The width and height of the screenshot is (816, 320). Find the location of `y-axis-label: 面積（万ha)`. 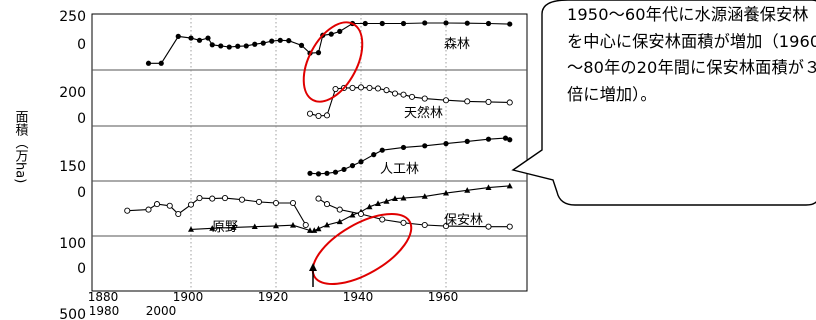

y-axis-label: 面積（万ha) is located at coordinates (20, 147).